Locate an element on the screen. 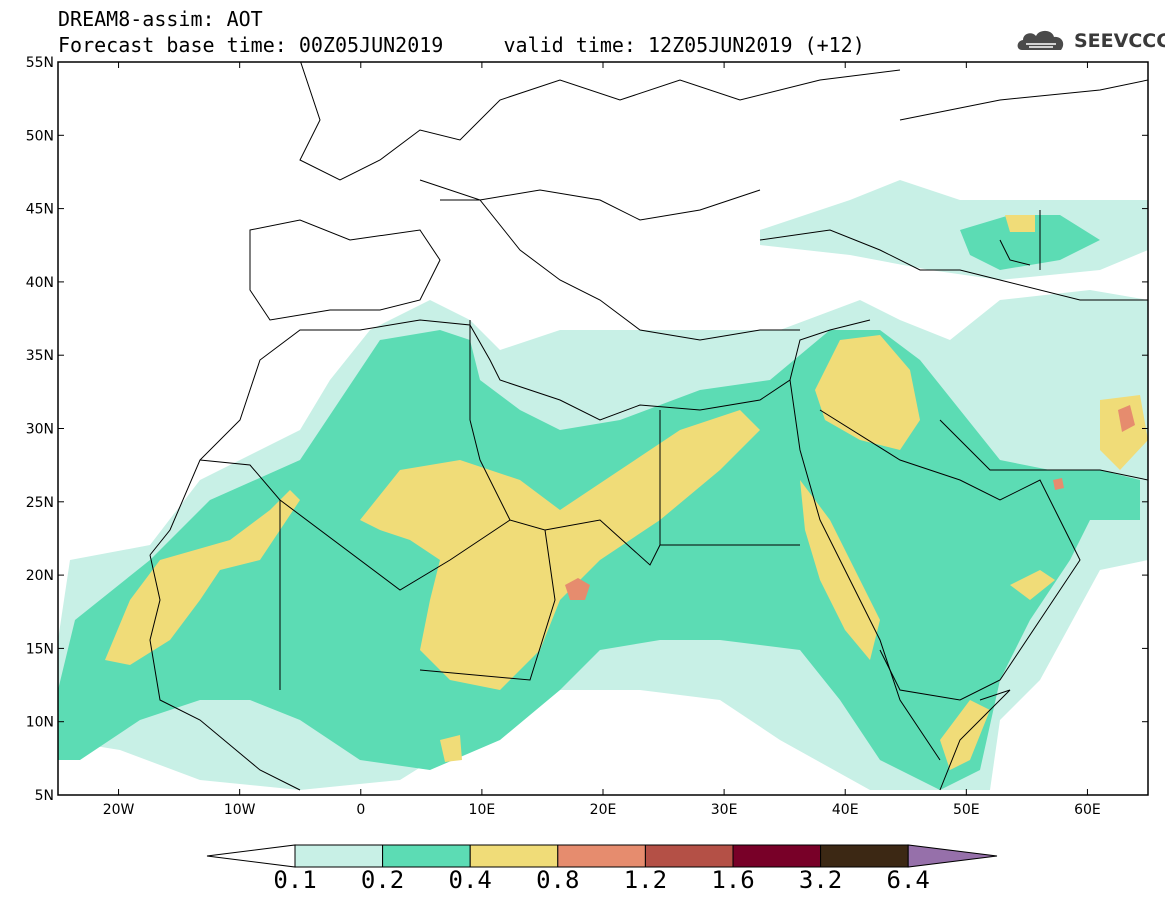 This screenshot has height=905, width=1165. lat-label: 35N is located at coordinates (40, 356).